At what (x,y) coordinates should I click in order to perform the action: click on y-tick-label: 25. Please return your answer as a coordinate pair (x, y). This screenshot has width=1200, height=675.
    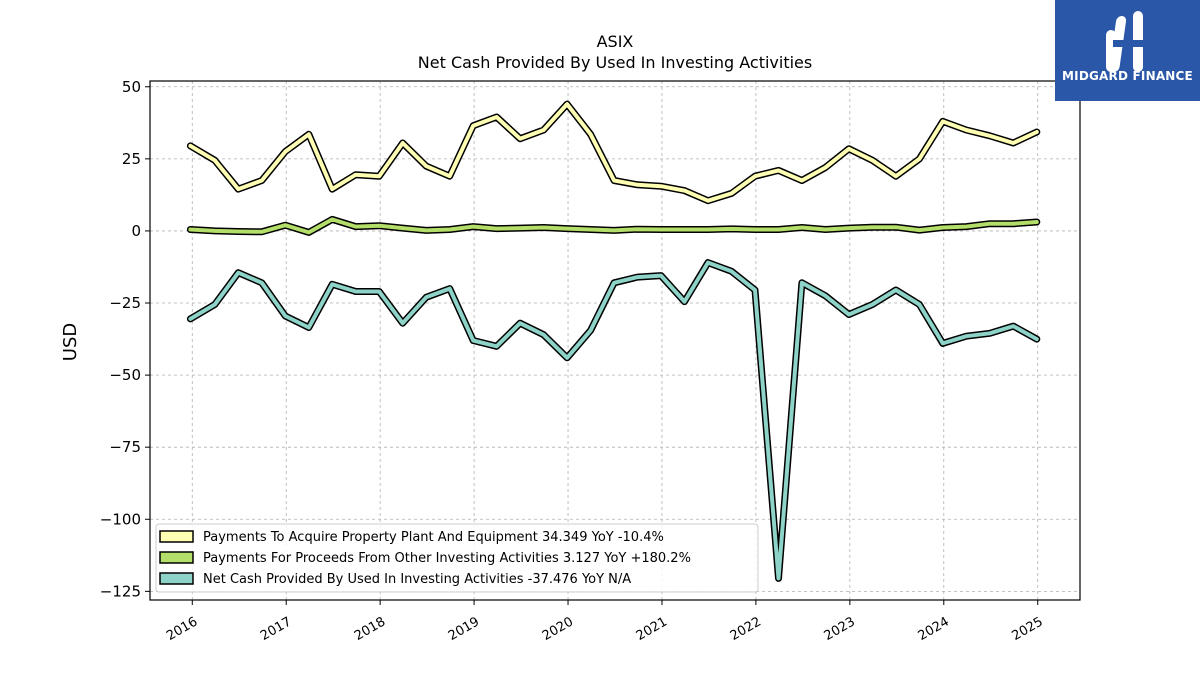
    Looking at the image, I should click on (131, 159).